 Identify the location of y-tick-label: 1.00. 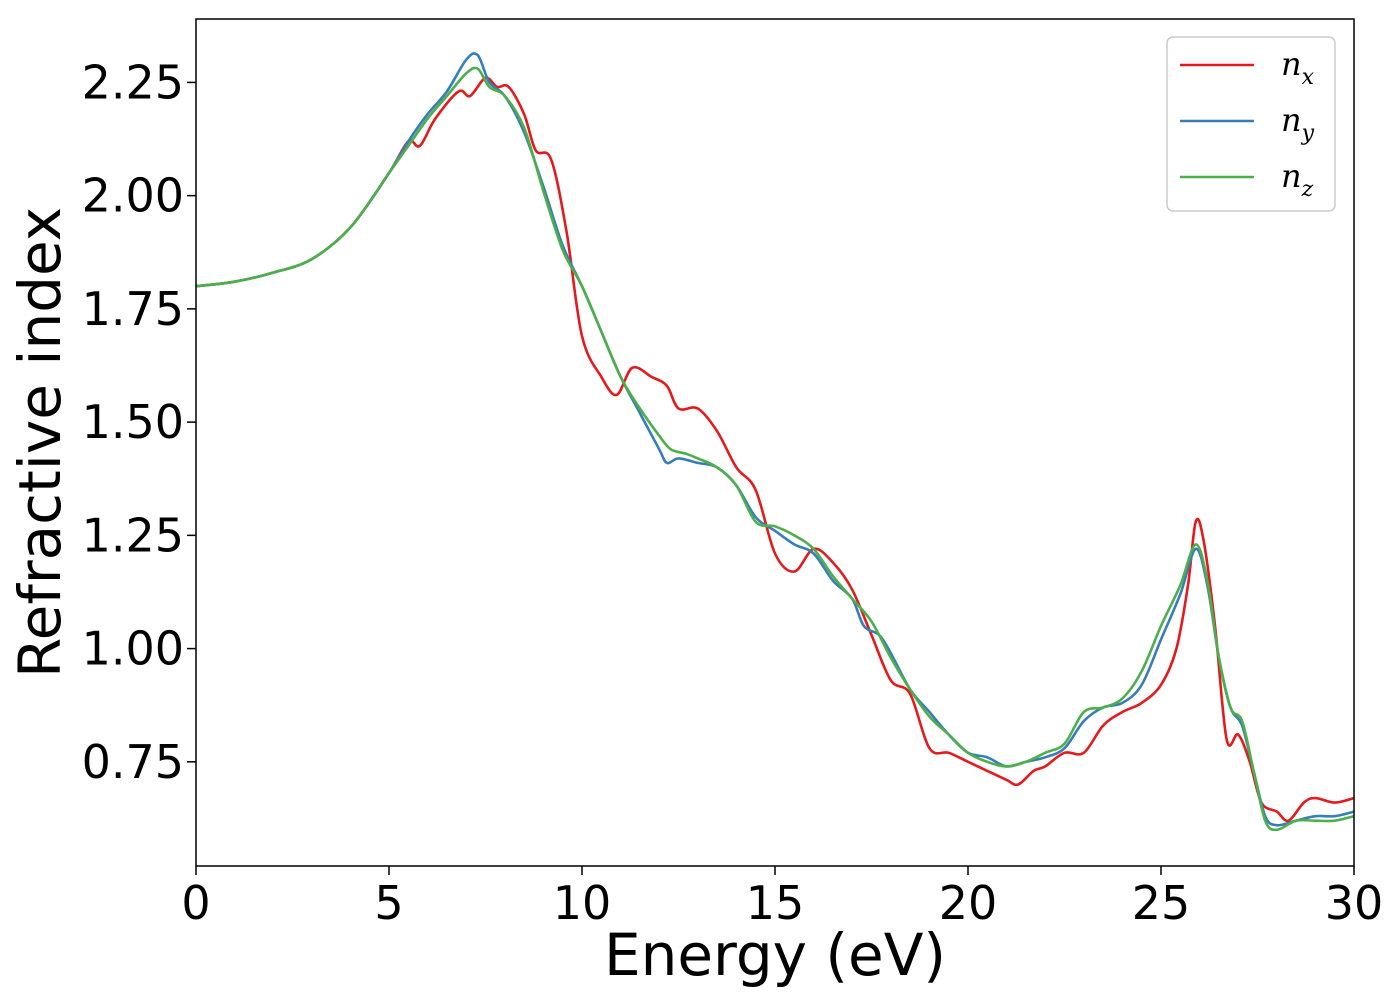
(133, 649).